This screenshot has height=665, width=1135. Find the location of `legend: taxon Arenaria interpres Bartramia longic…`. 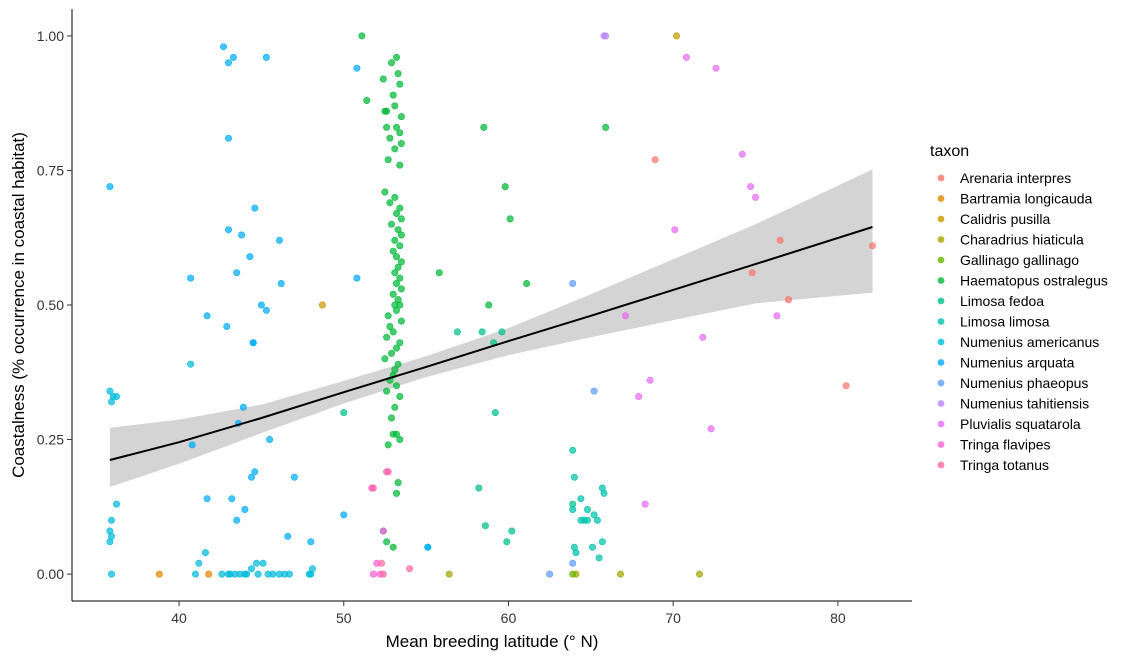

legend: taxon Arenaria interpres Bartramia longic… is located at coordinates (1019, 308).